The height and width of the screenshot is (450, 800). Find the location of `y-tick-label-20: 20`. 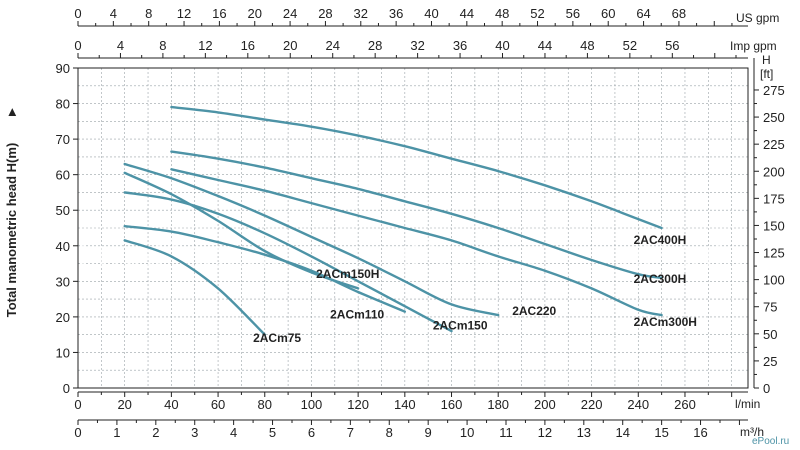

y-tick-label-20: 20 is located at coordinates (63, 317).